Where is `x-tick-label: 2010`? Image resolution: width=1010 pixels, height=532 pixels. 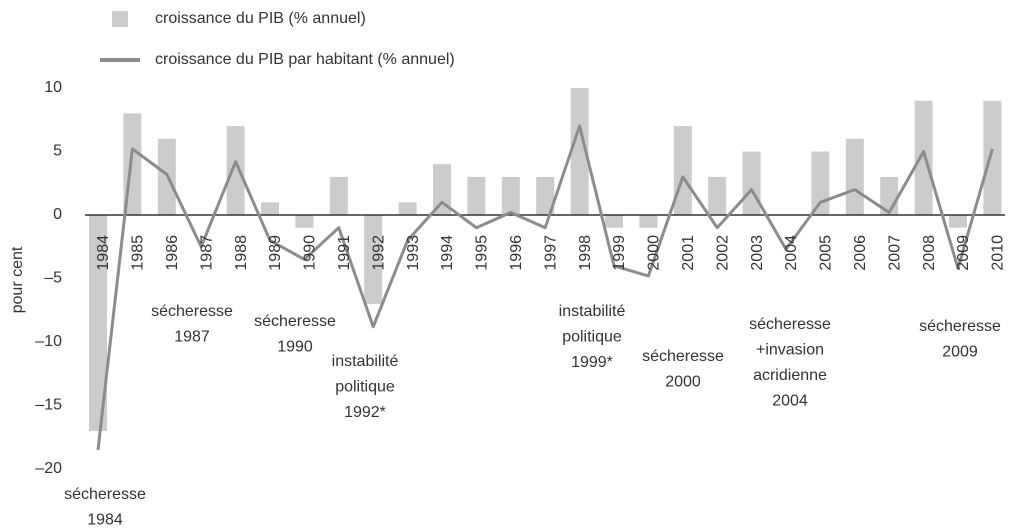
x-tick-label: 2010 is located at coordinates (998, 253).